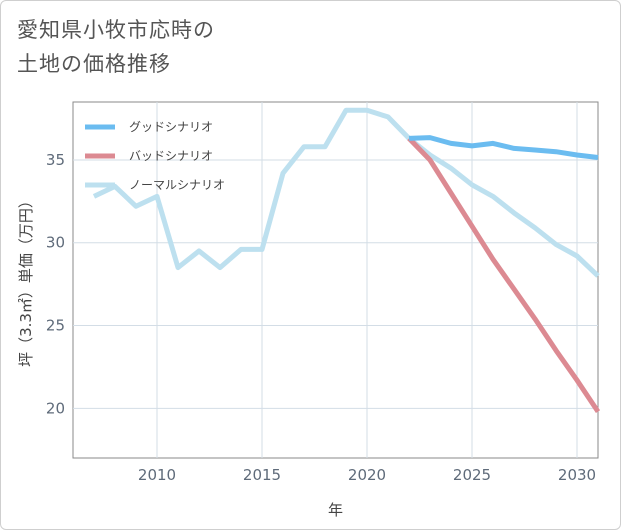 The image size is (621, 530). What do you see at coordinates (335, 510) in the screenshot?
I see `x-axis-title: 年` at bounding box center [335, 510].